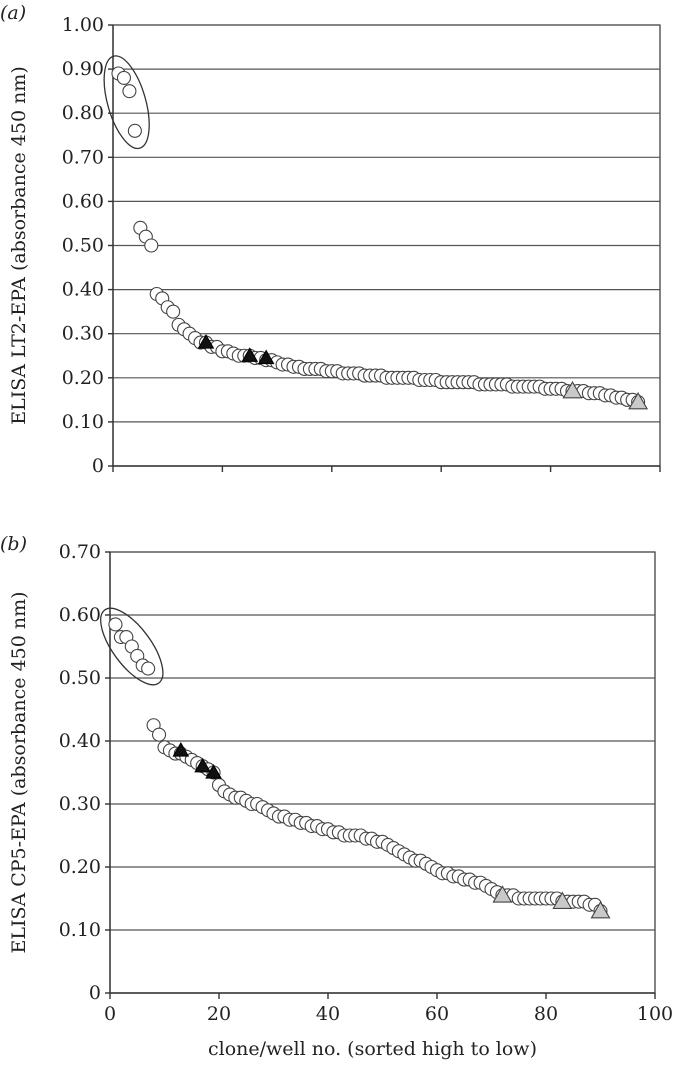  What do you see at coordinates (19, 245) in the screenshot?
I see `panel-a-y-axis-label: ELISA LT2-EPA (absorbance 450 nm)` at bounding box center [19, 245].